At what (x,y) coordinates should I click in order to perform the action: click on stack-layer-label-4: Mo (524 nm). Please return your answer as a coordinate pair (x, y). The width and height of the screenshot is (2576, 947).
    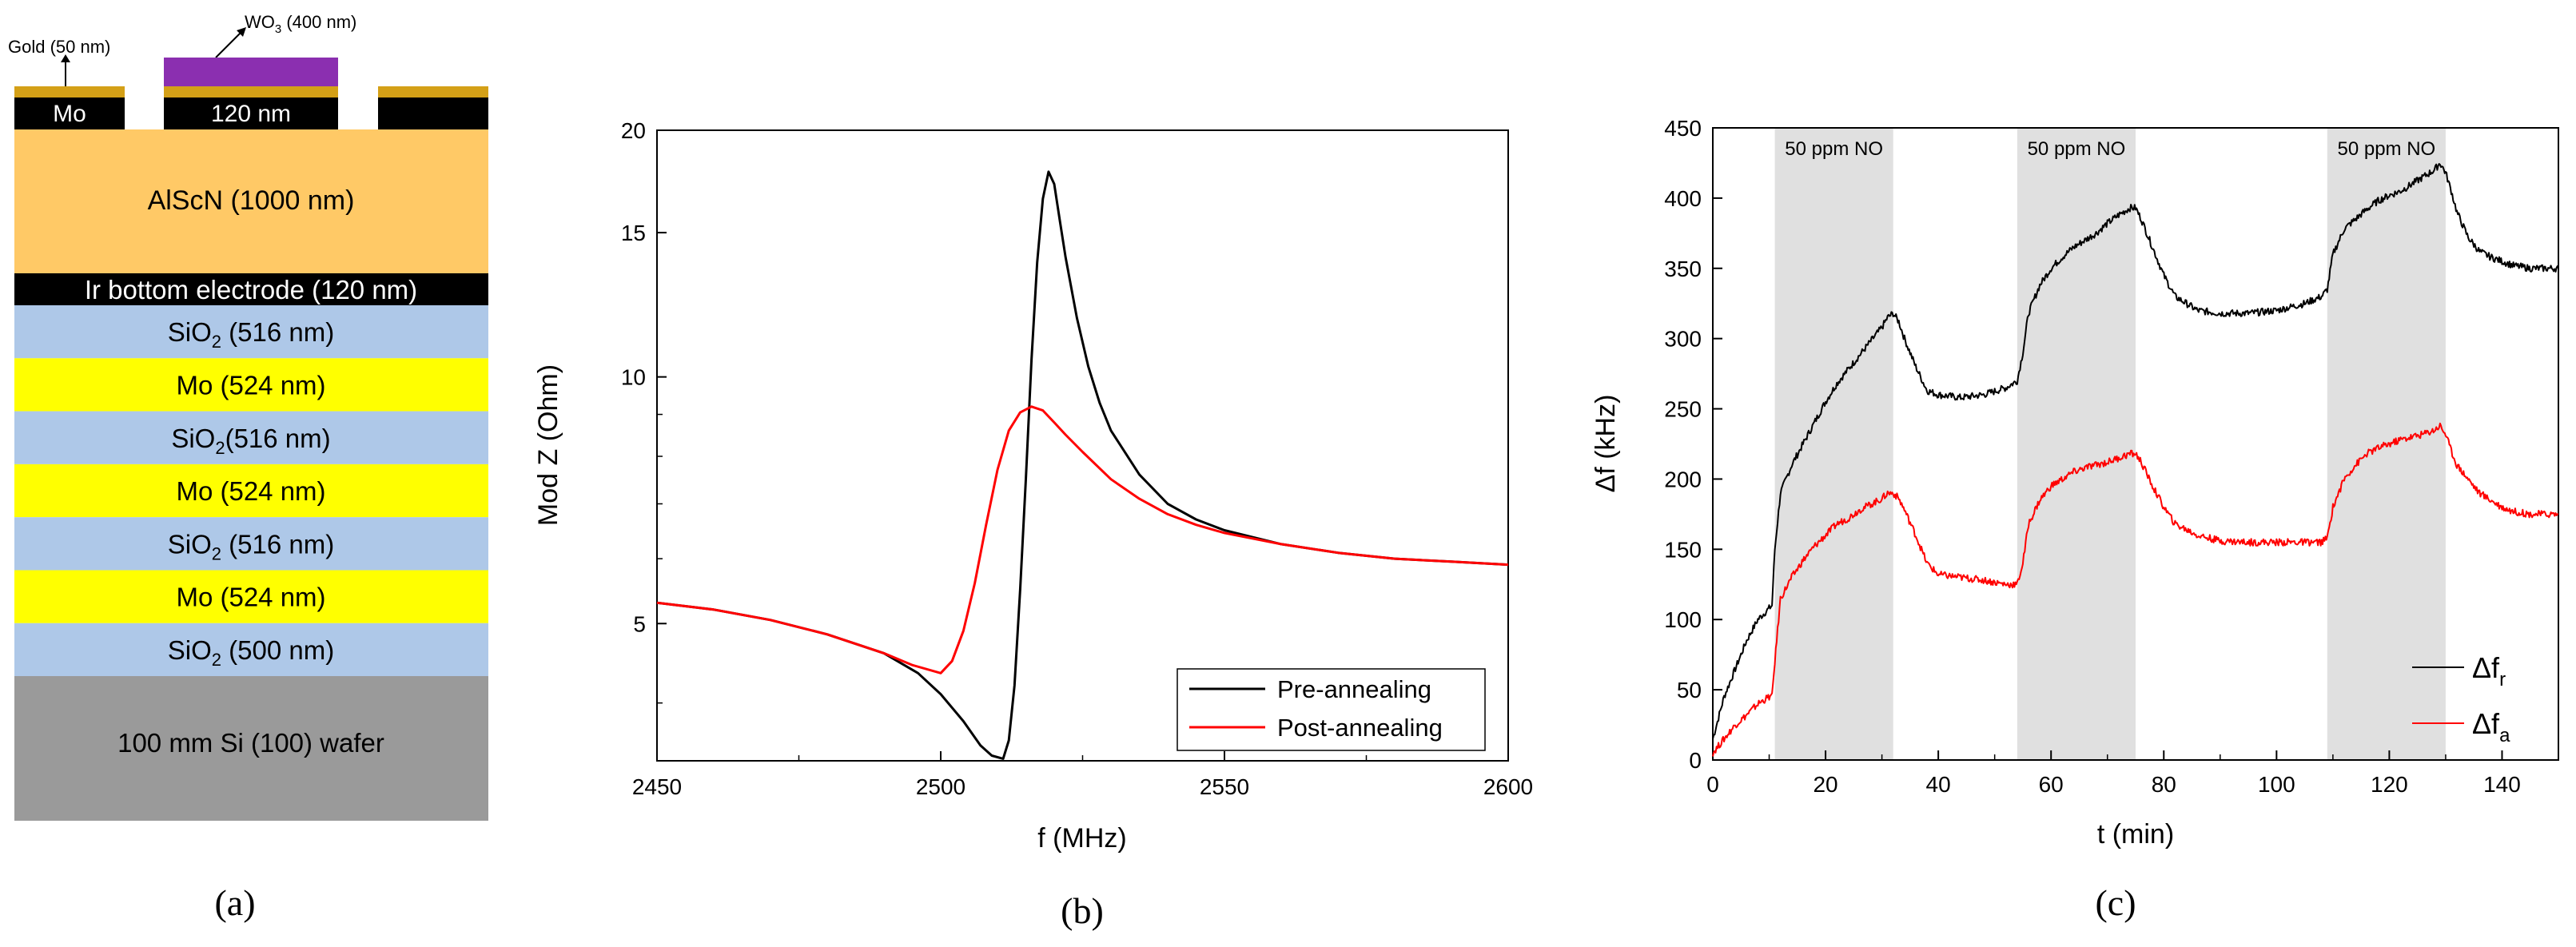
    Looking at the image, I should click on (250, 491).